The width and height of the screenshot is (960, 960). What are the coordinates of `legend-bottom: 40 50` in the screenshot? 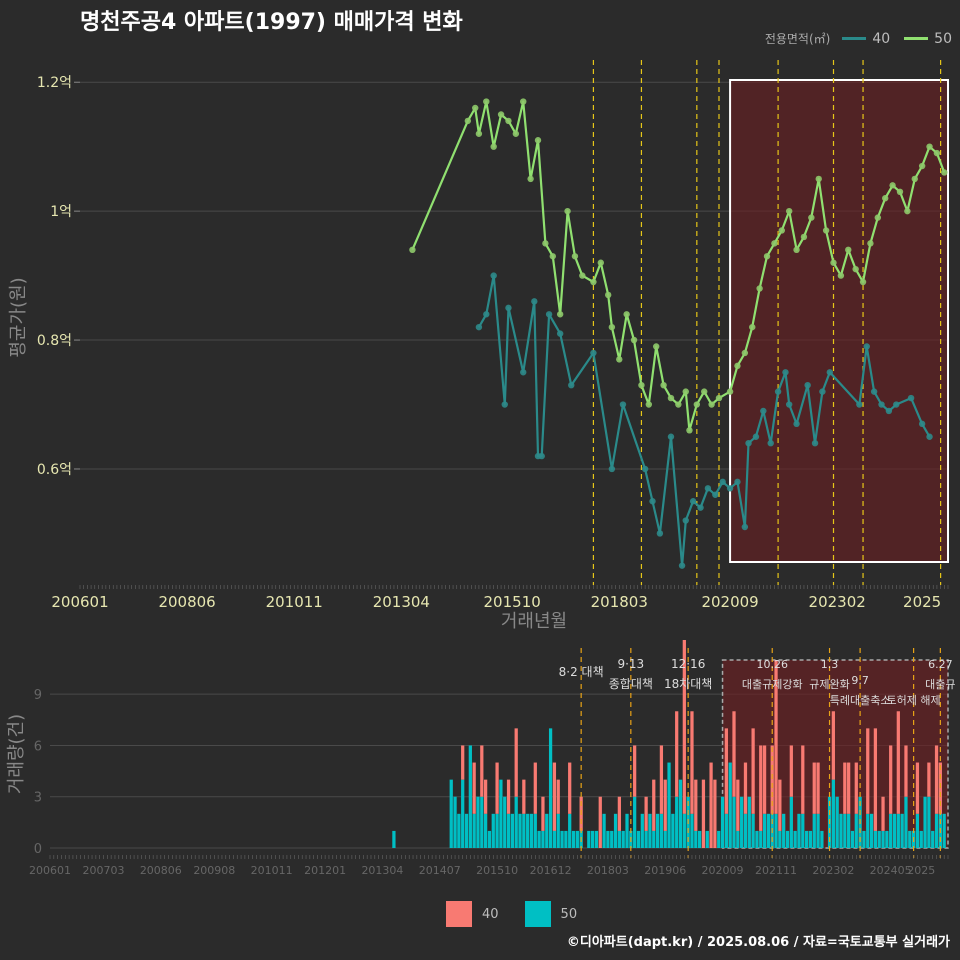 It's located at (511, 914).